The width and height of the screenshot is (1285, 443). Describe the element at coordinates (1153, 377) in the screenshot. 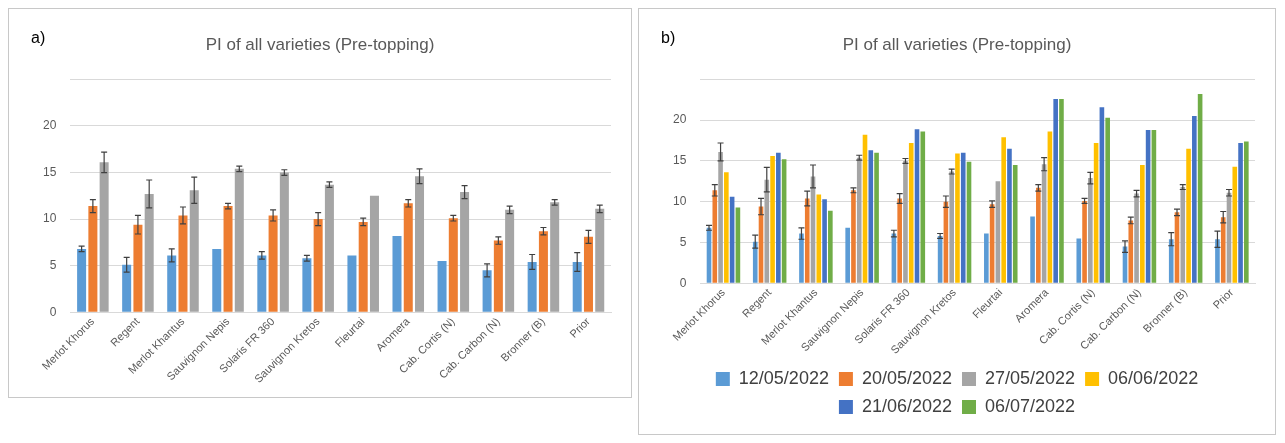

I see `legend-label: 06/06/2022` at that location.